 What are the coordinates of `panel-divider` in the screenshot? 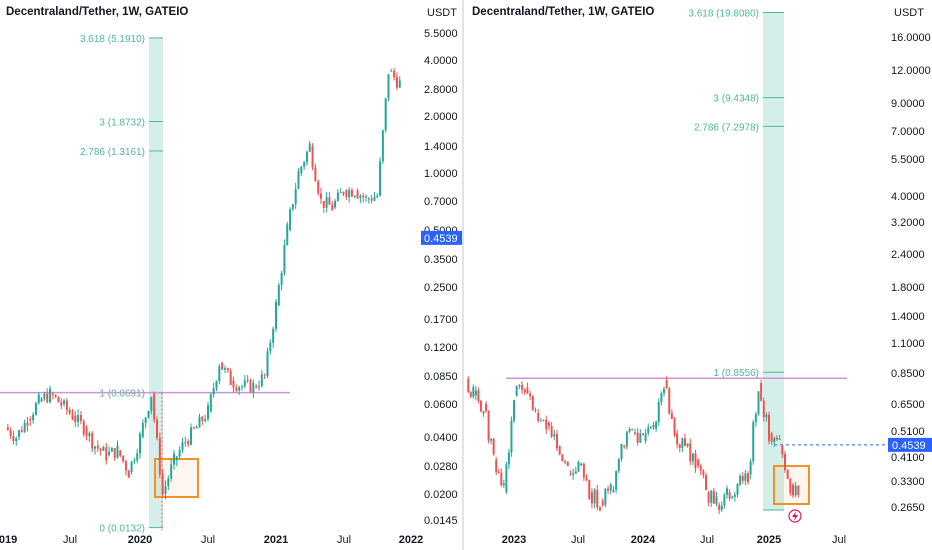 It's located at (463, 275).